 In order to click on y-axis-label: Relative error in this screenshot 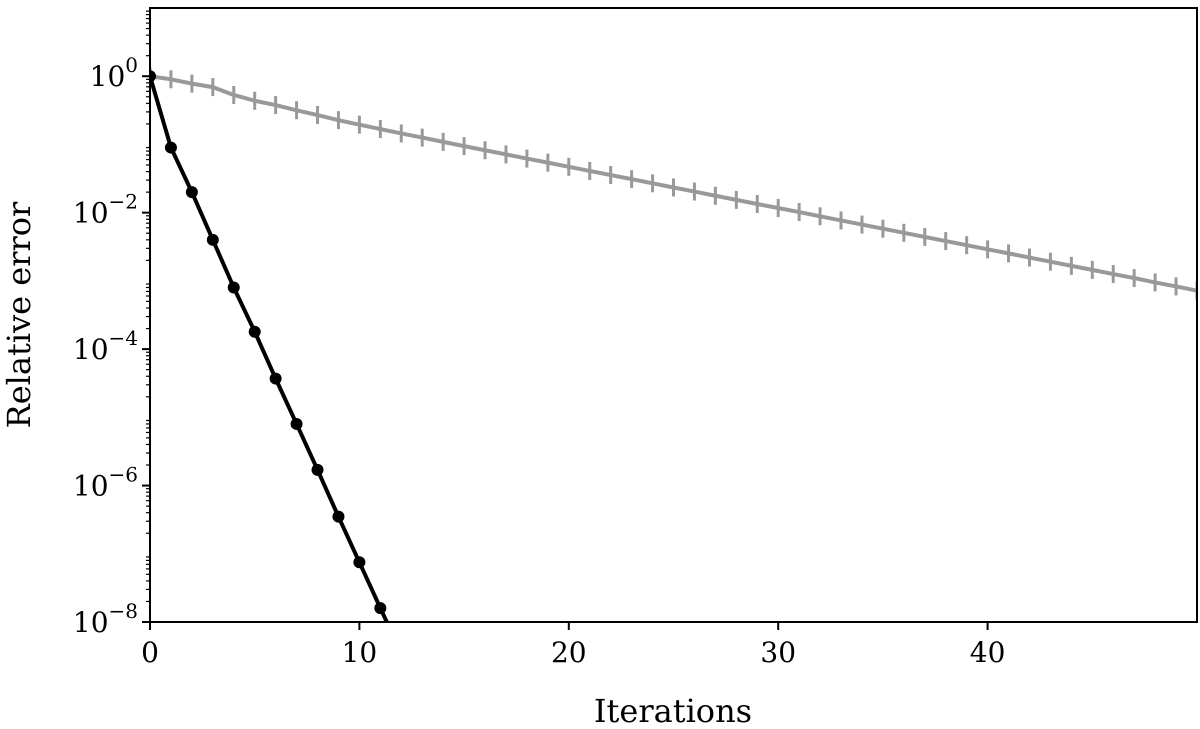, I will do `click(19, 314)`.